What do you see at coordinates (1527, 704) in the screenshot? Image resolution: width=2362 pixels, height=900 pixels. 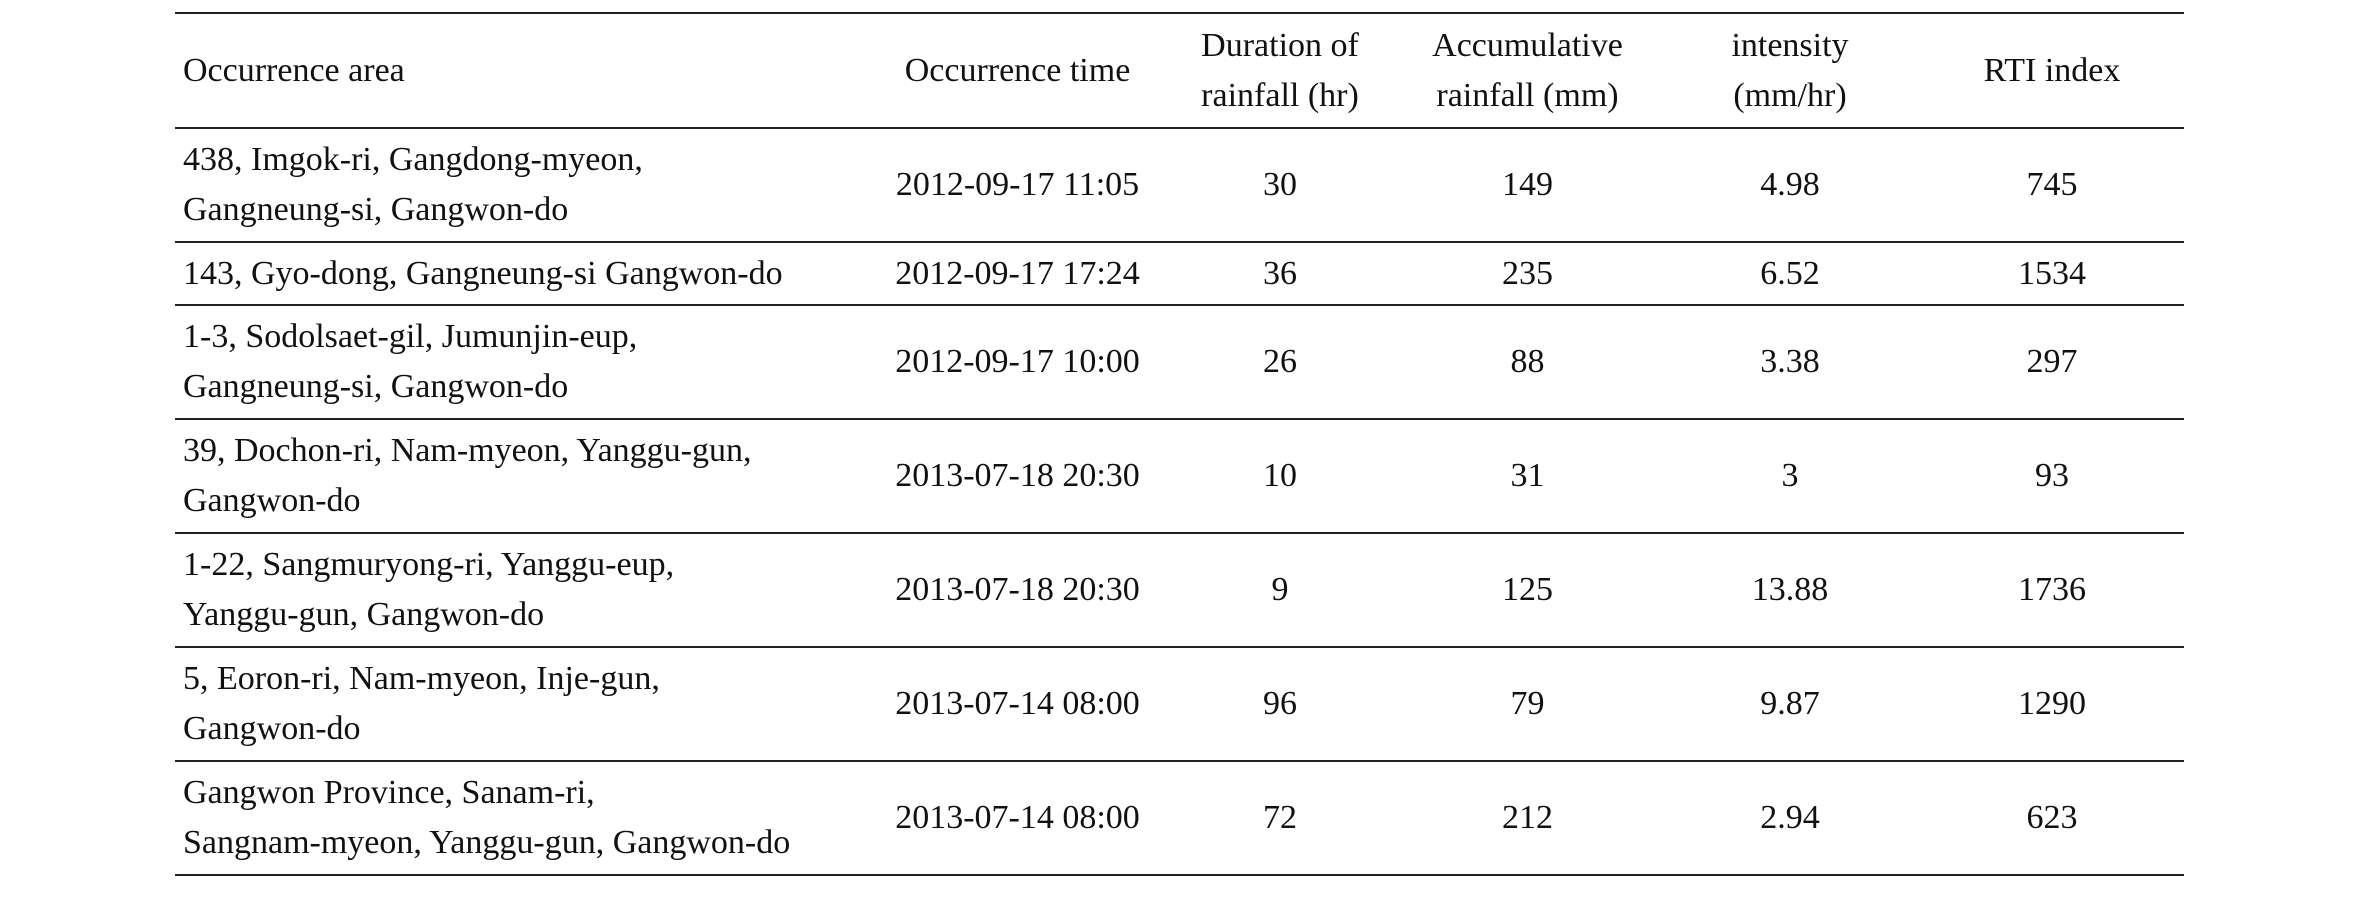 I see `table-cell: 79` at bounding box center [1527, 704].